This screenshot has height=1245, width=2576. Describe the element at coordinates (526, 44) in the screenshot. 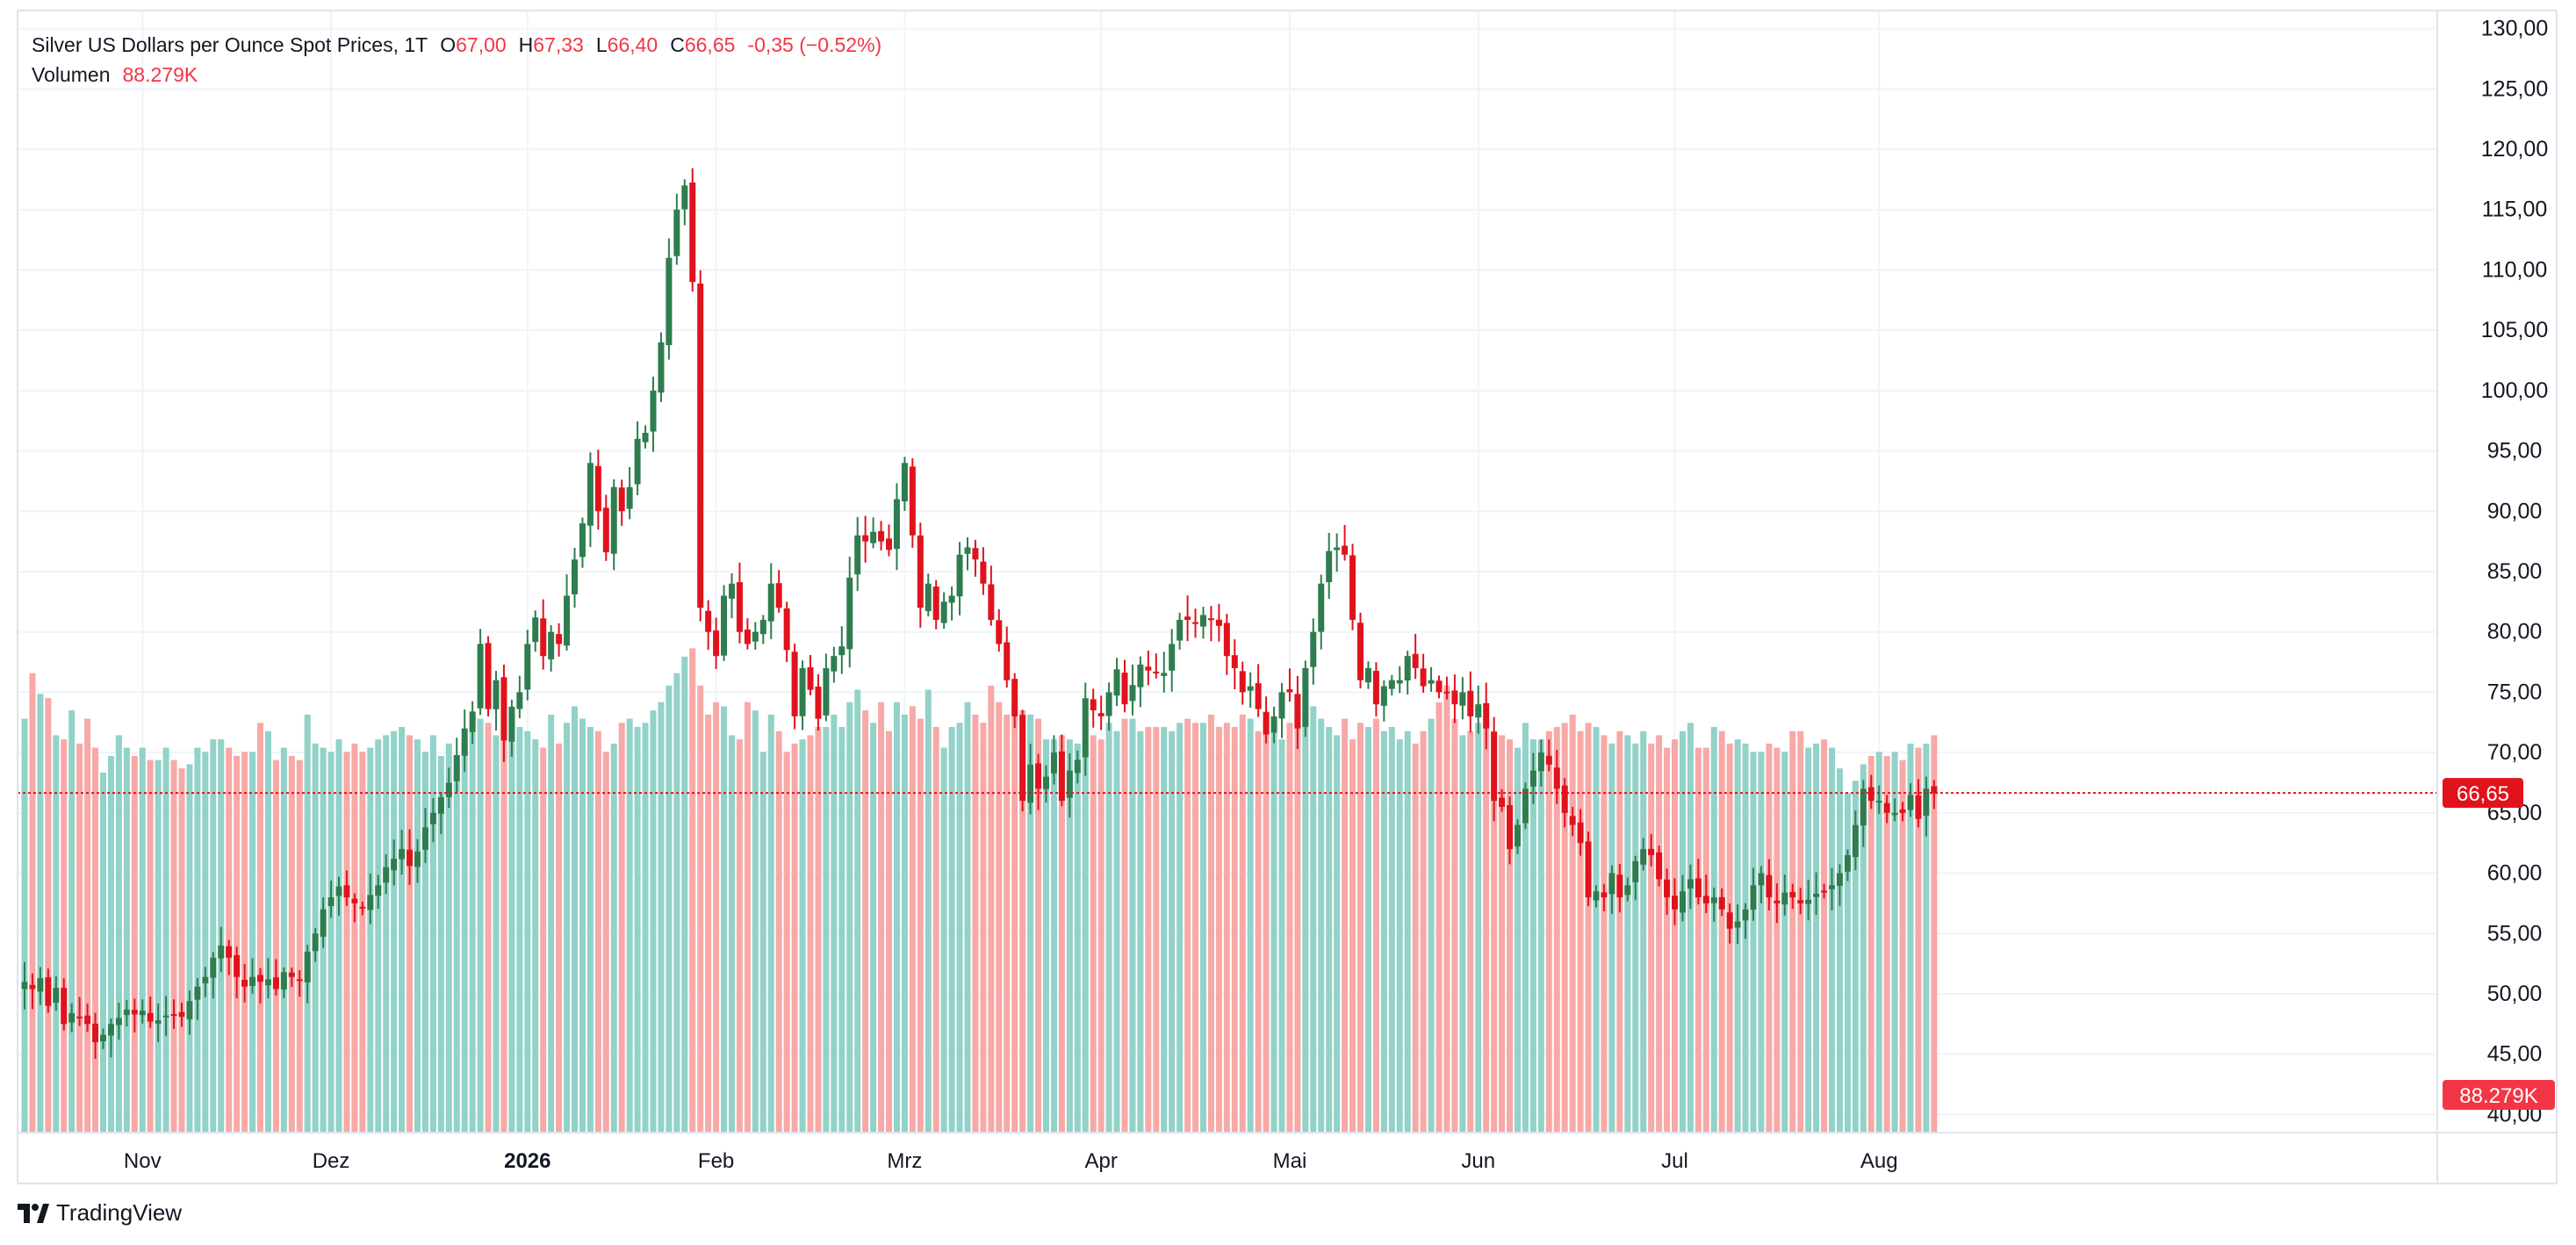

I see `high-label: H` at that location.